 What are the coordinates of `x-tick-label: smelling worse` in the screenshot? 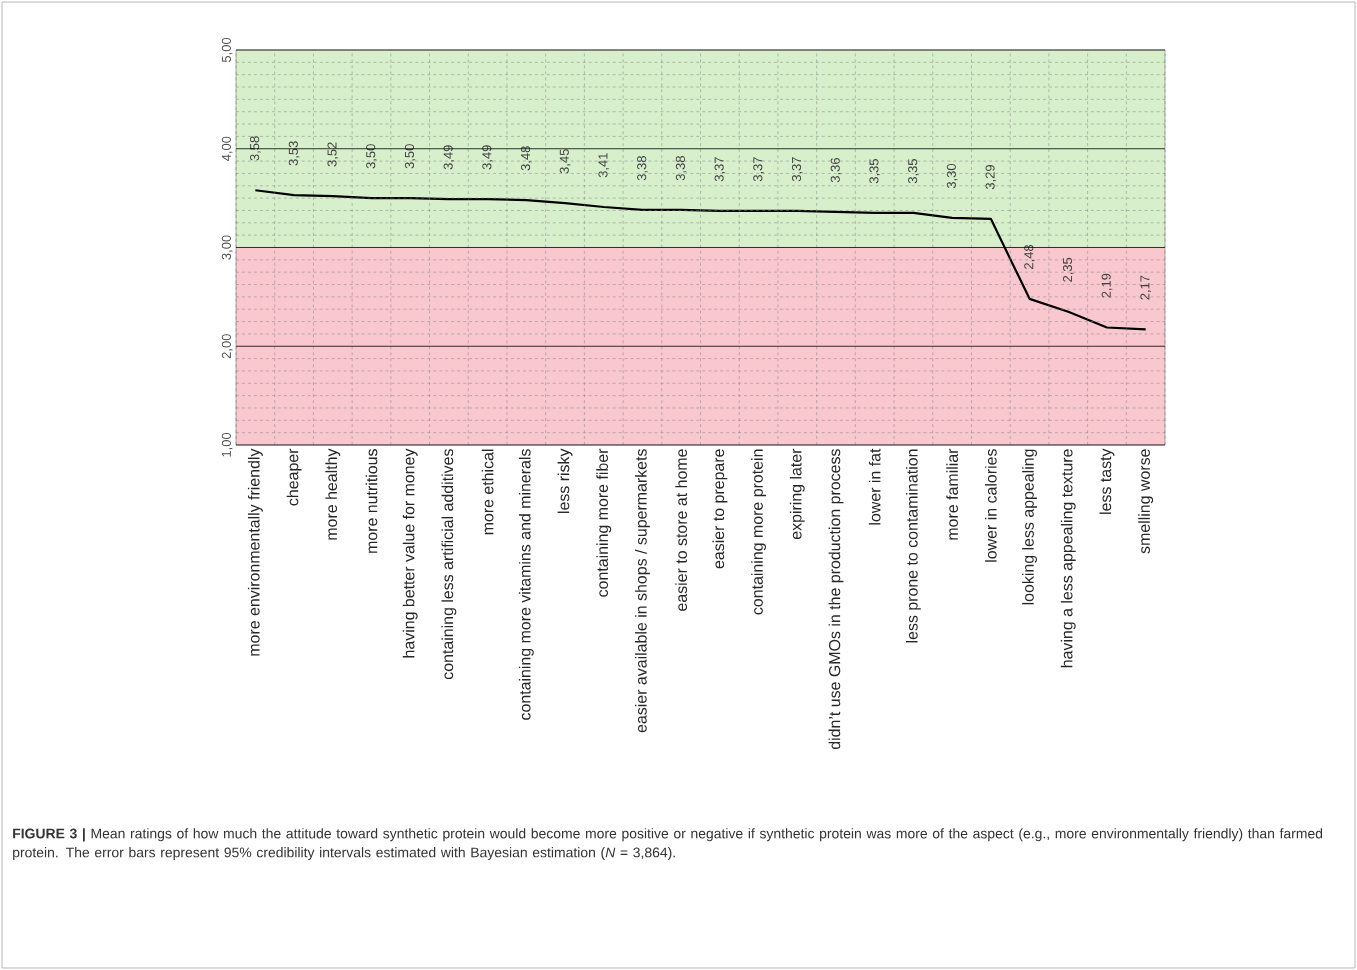 It's located at (1146, 501).